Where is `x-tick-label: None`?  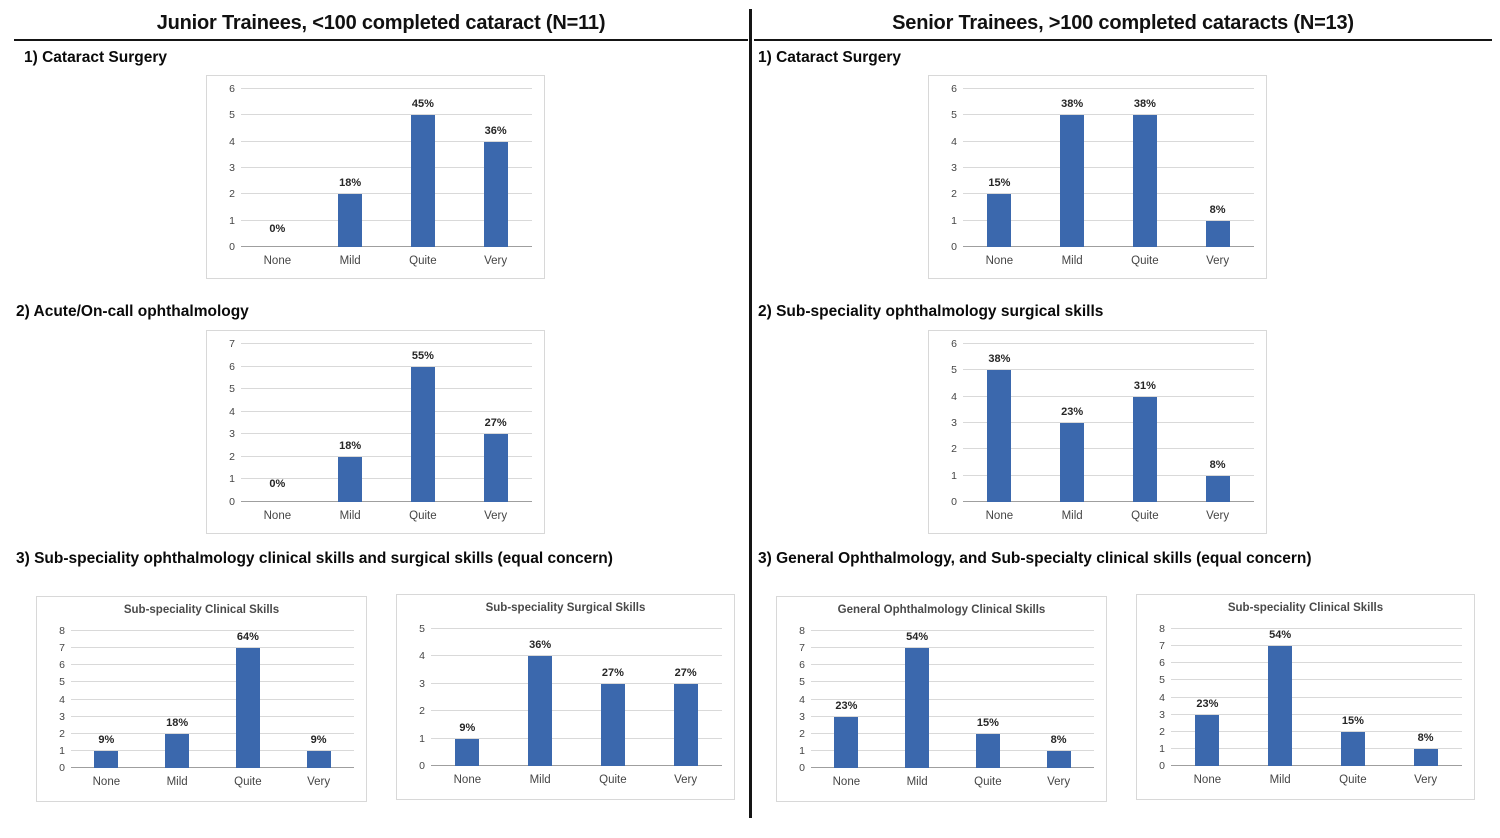 x-tick-label: None is located at coordinates (277, 516).